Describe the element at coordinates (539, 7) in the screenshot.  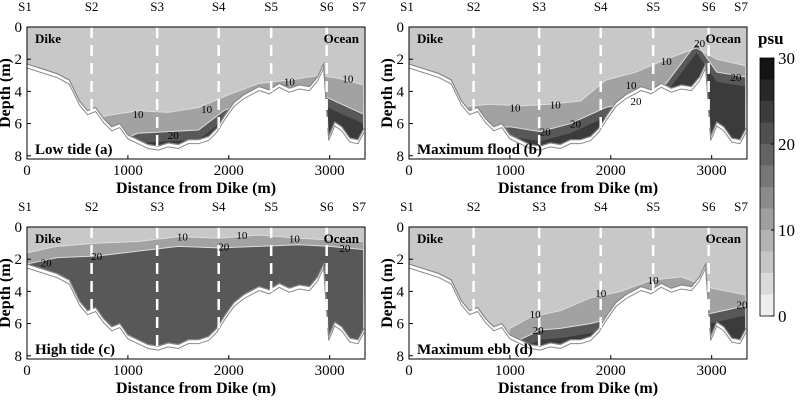
I see `station-label-s3: S3` at that location.